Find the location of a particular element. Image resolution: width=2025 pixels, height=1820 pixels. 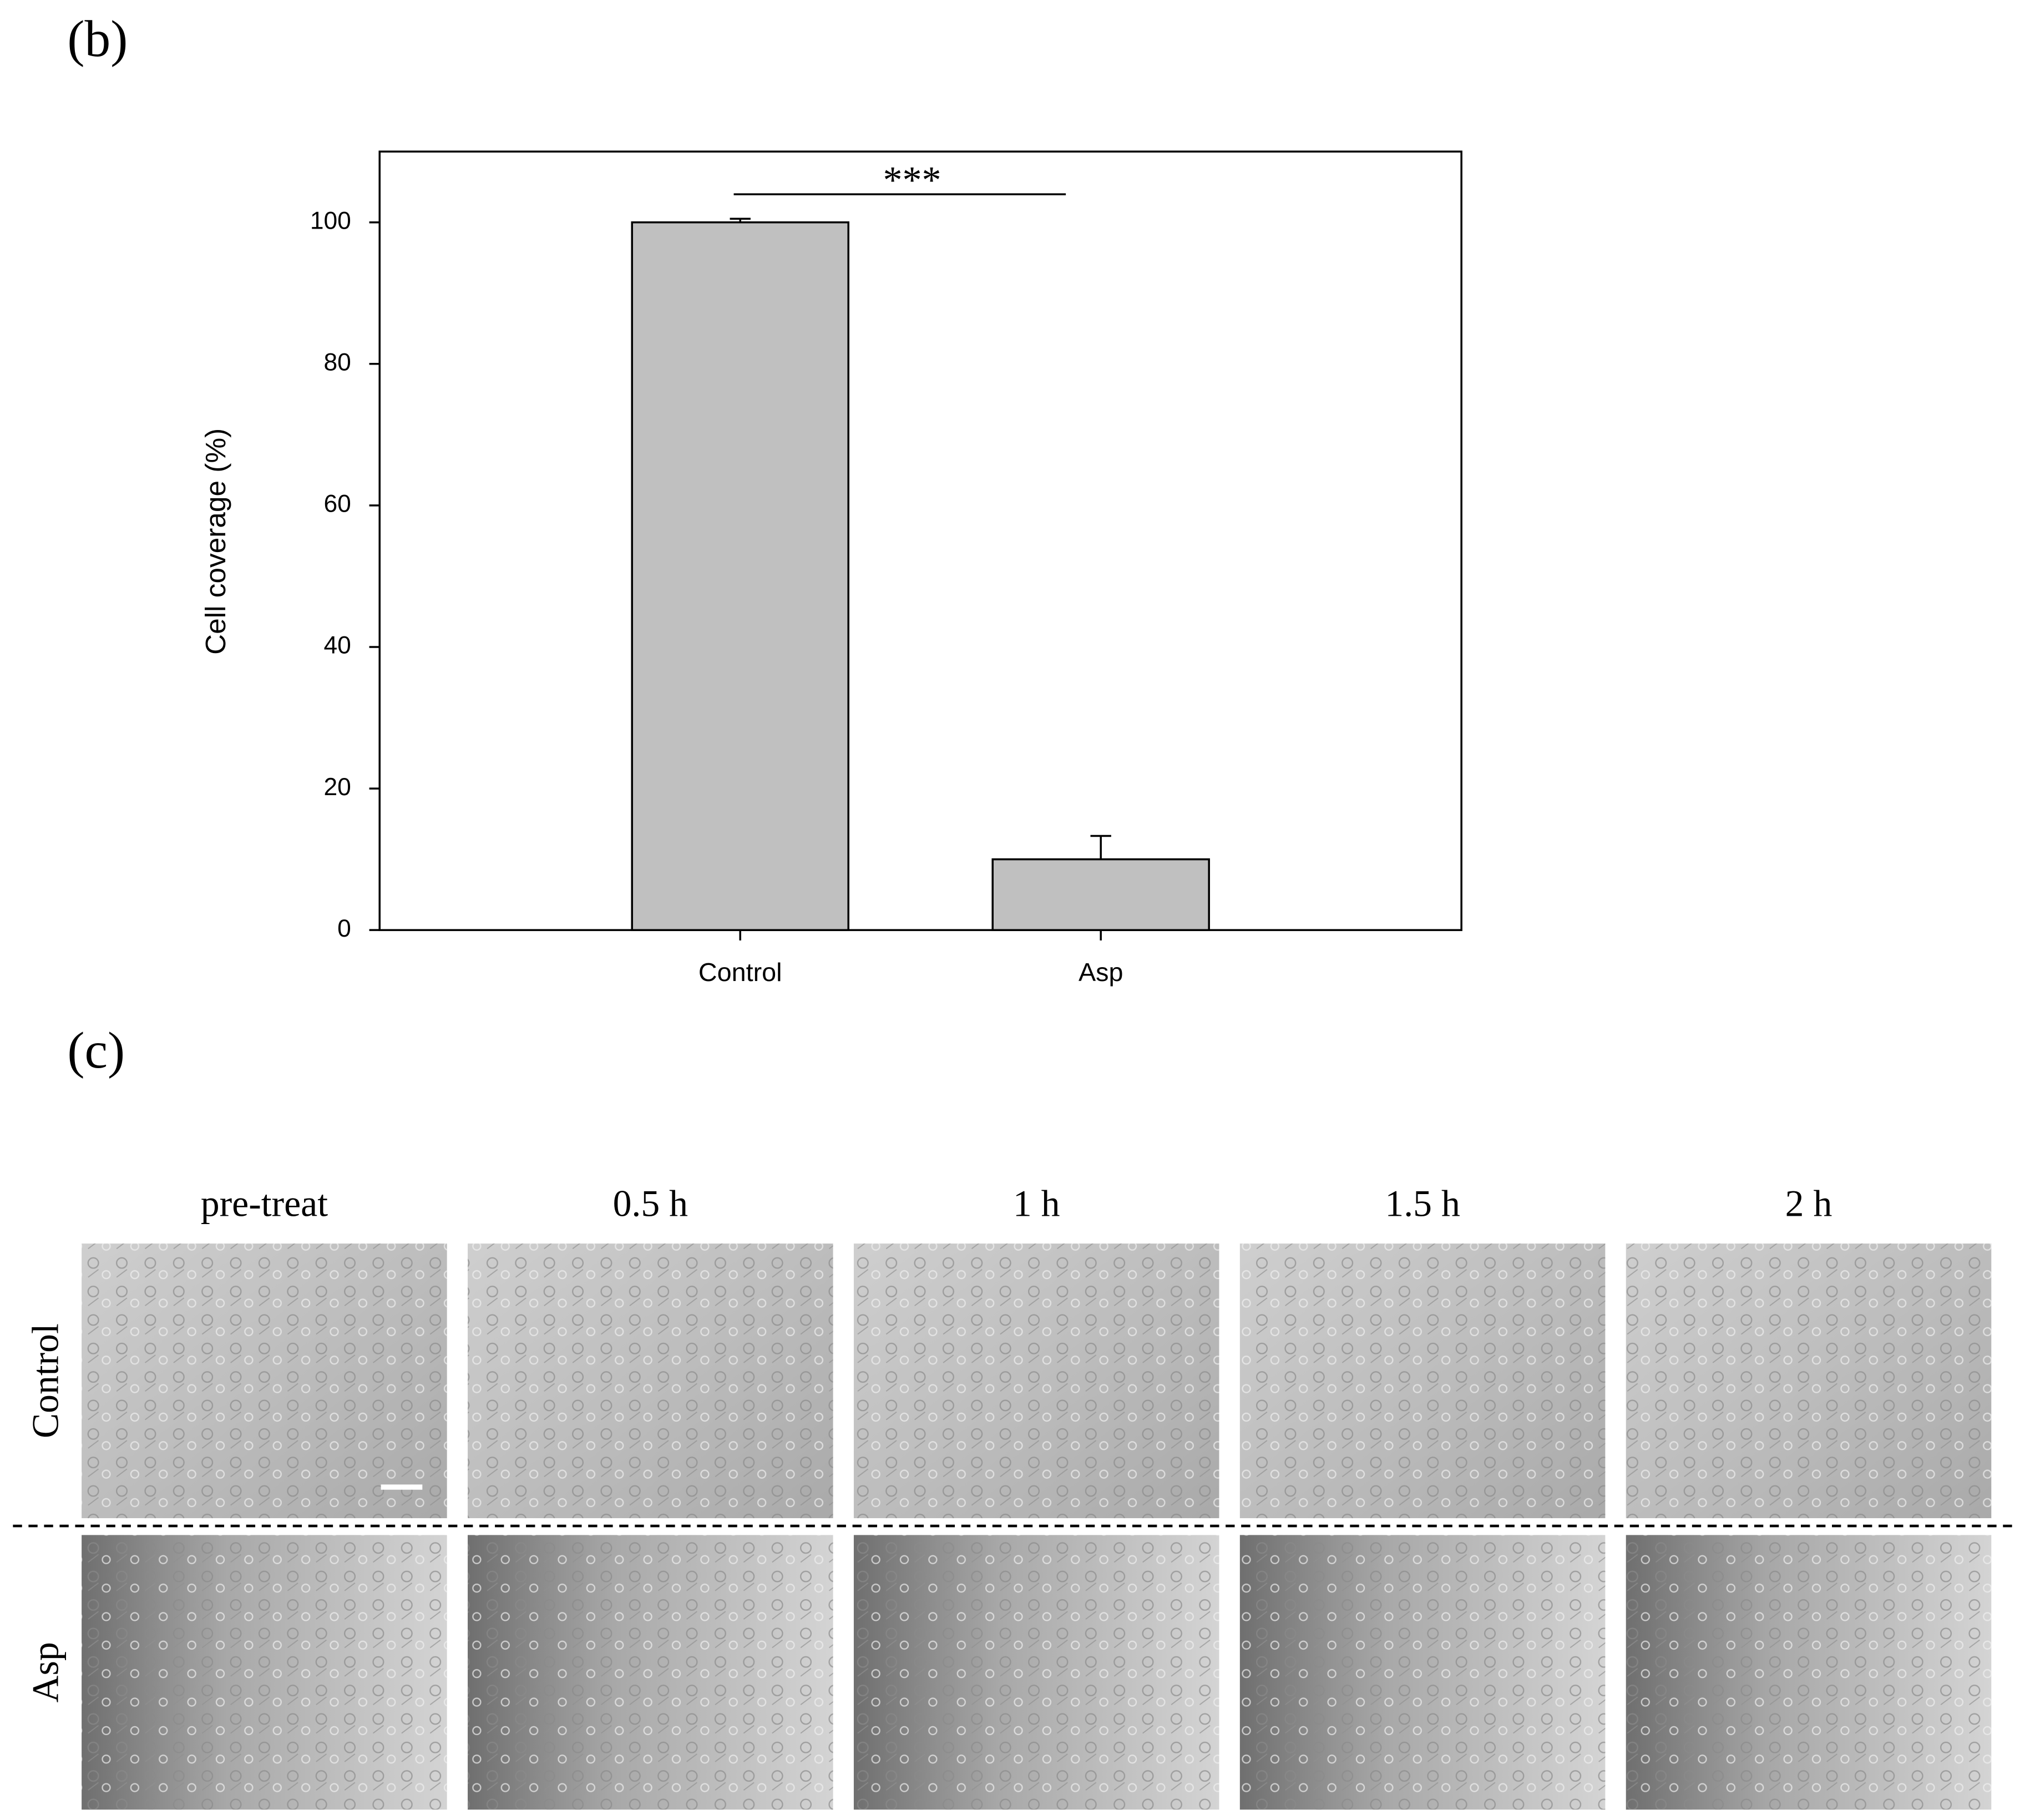

y-tick-label: 0 is located at coordinates (344, 929).